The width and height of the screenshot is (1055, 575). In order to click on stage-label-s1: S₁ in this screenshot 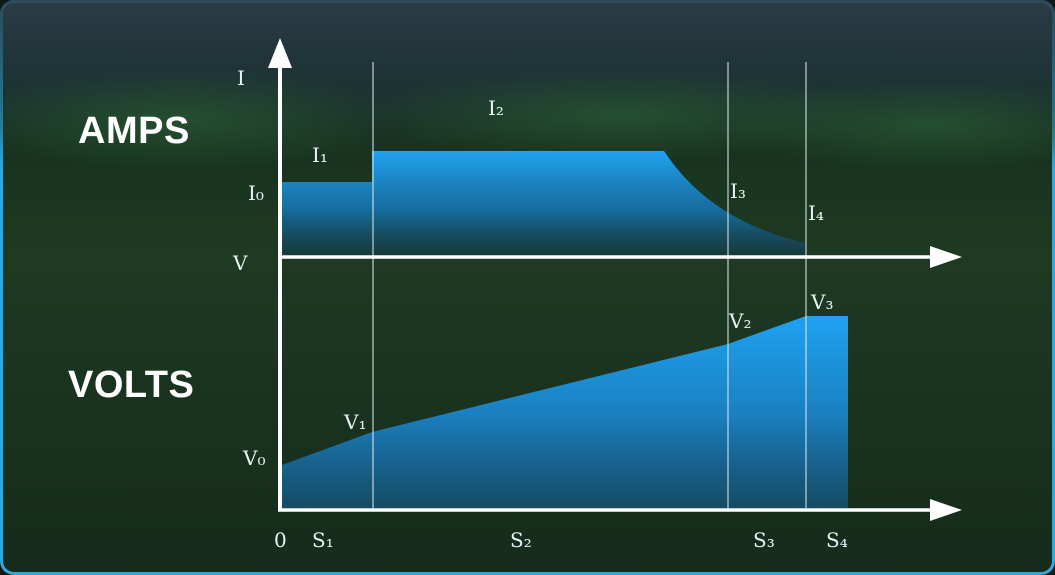, I will do `click(323, 540)`.